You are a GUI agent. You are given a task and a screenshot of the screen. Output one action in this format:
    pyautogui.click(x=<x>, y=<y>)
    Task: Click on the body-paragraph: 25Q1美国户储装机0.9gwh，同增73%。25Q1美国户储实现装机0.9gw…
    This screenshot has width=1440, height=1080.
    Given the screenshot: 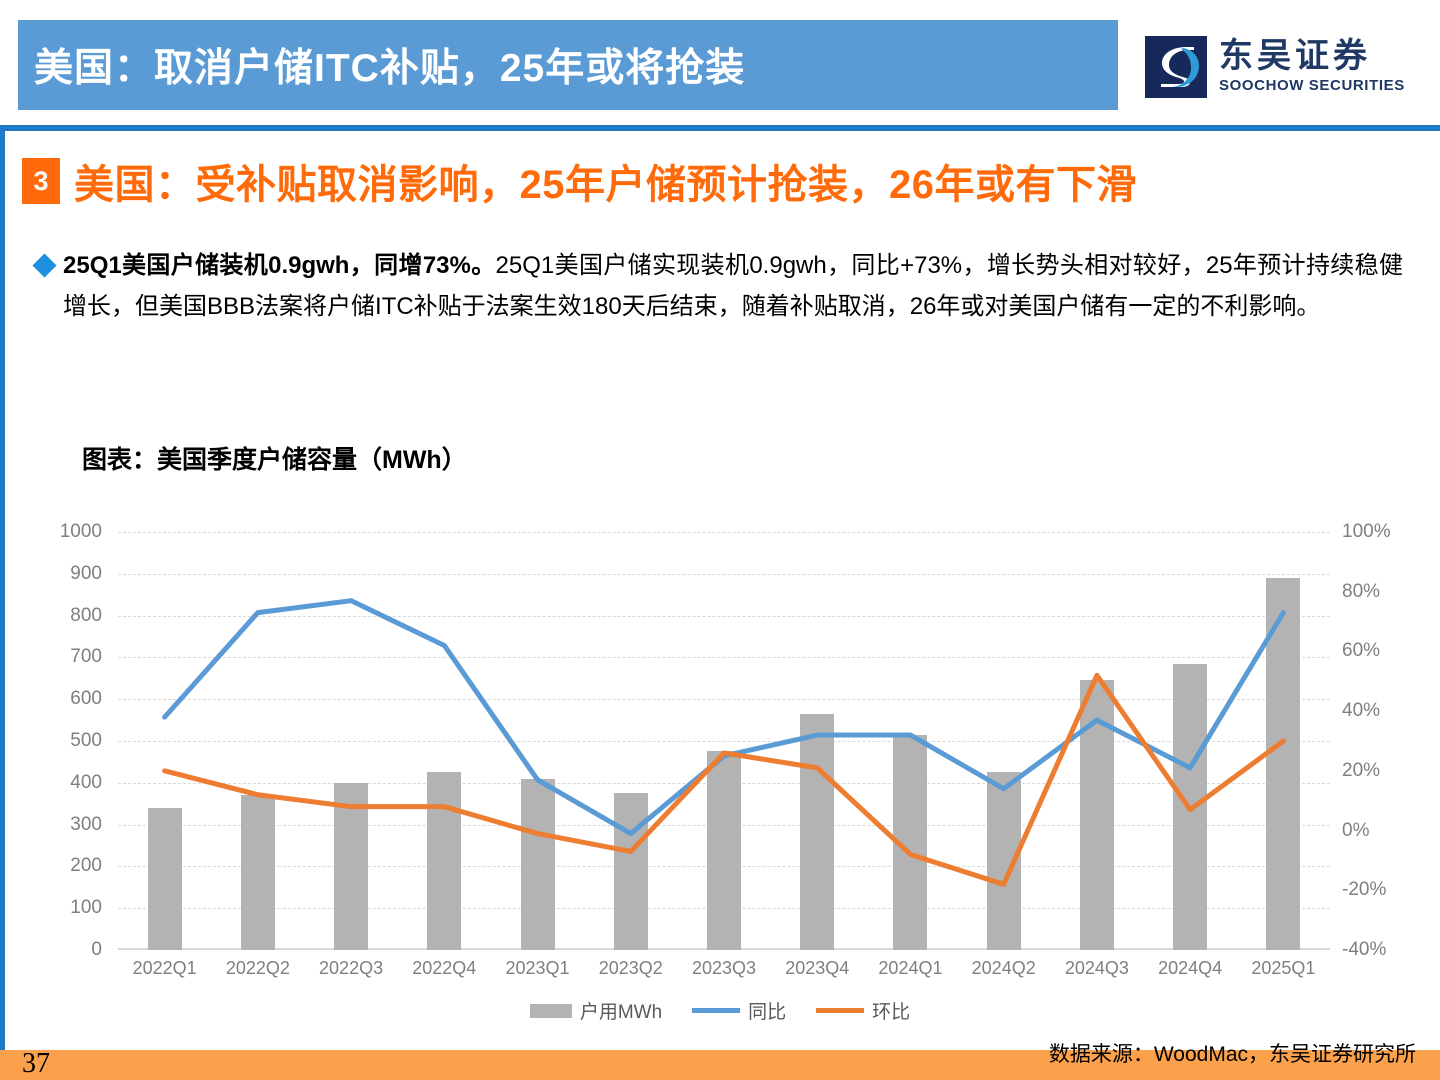 What is the action you would take?
    pyautogui.click(x=733, y=286)
    